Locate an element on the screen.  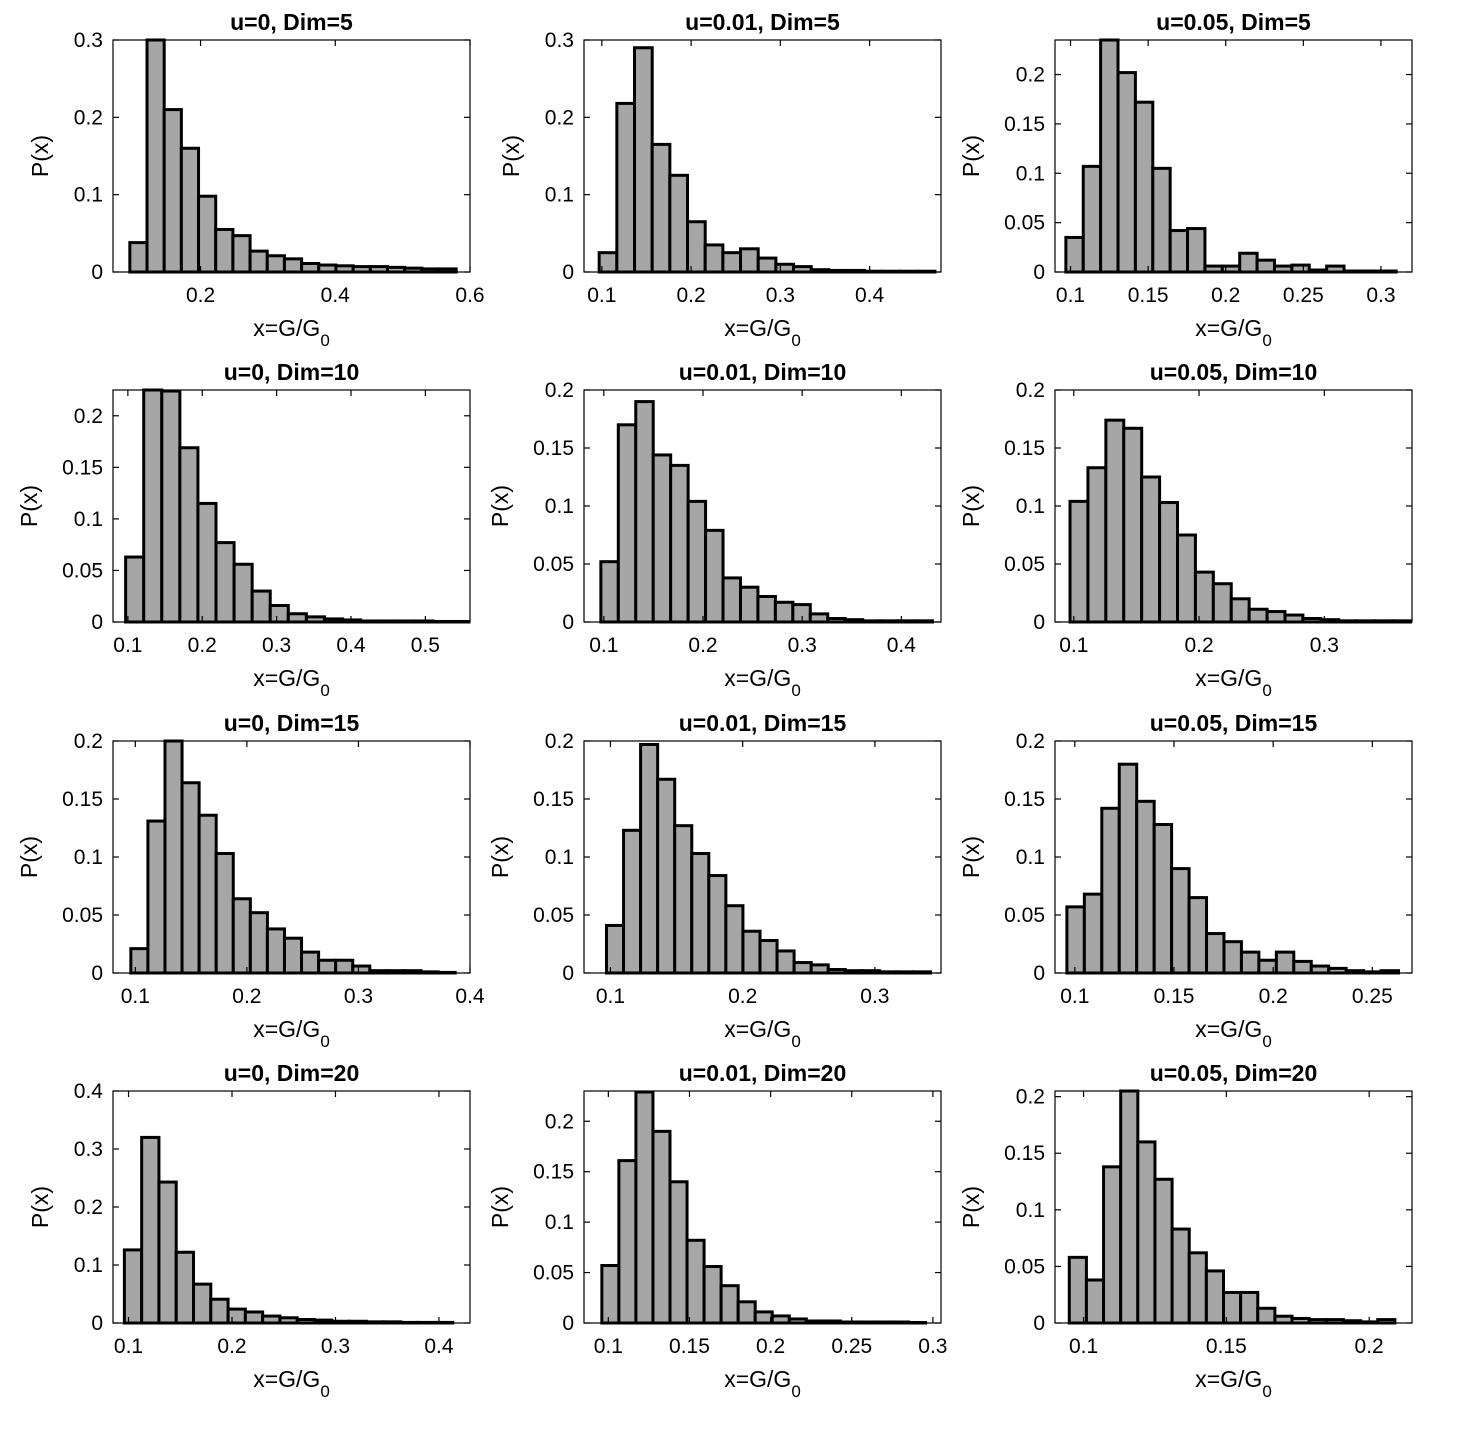
y-tick-label: 0.15 is located at coordinates (553, 799).